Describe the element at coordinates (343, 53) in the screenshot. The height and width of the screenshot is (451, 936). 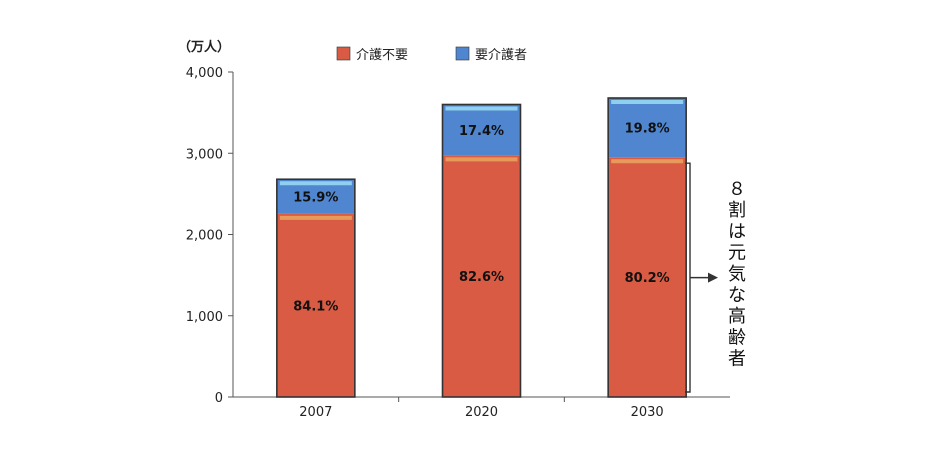
I see `legend-swatch-not-needing-care` at that location.